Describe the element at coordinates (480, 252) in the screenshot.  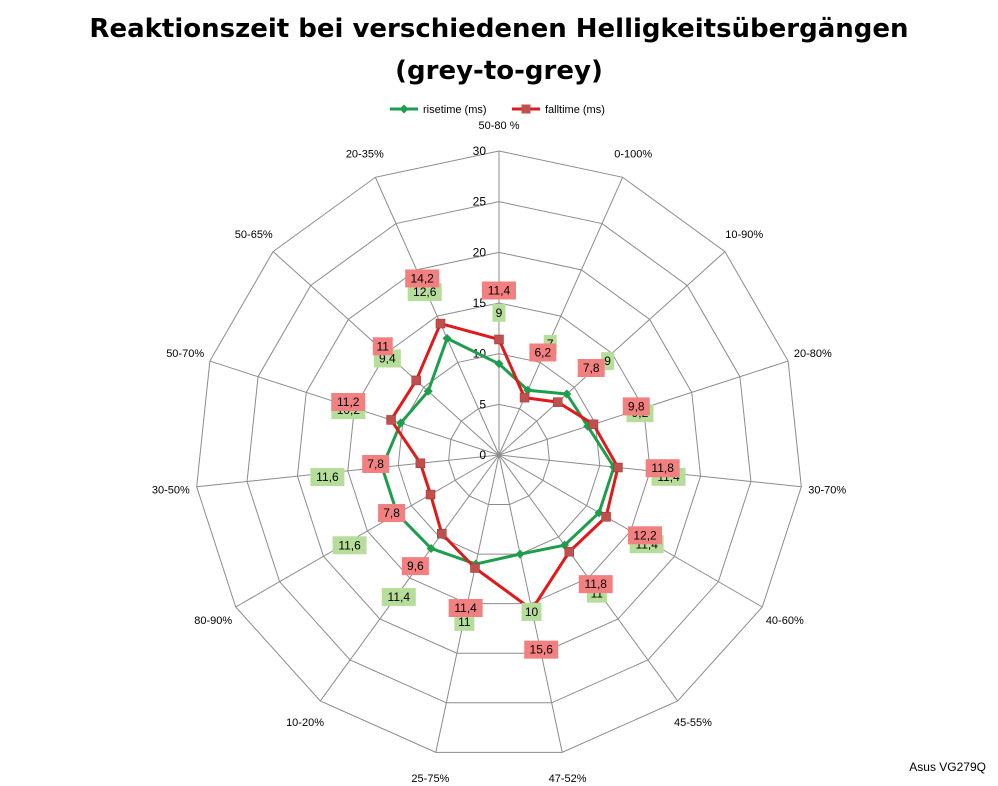
I see `radial-tick-label: 20` at that location.